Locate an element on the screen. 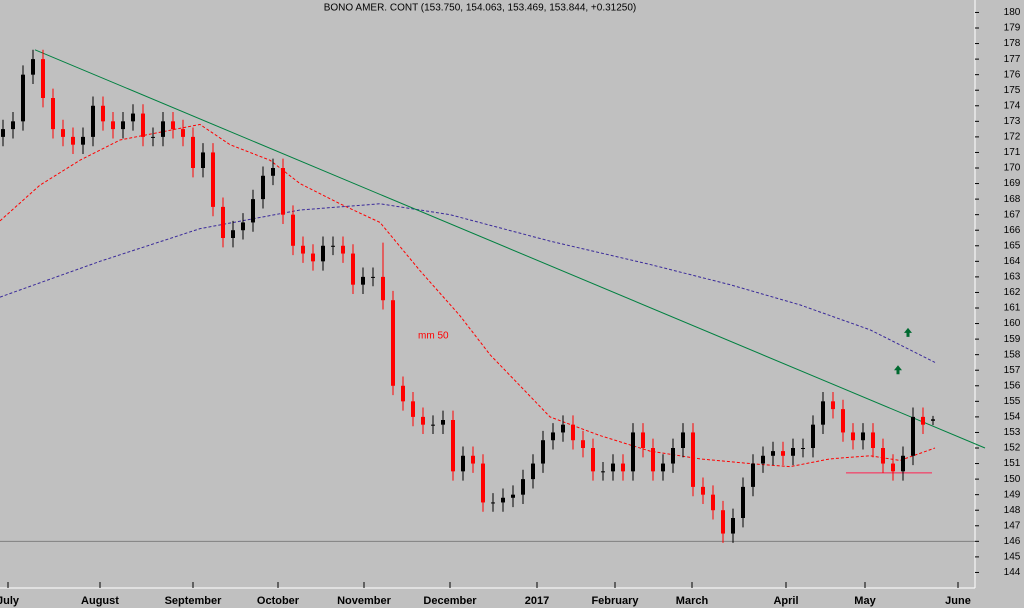 The width and height of the screenshot is (1024, 608). y-tick-label: 144 is located at coordinates (1012, 572).